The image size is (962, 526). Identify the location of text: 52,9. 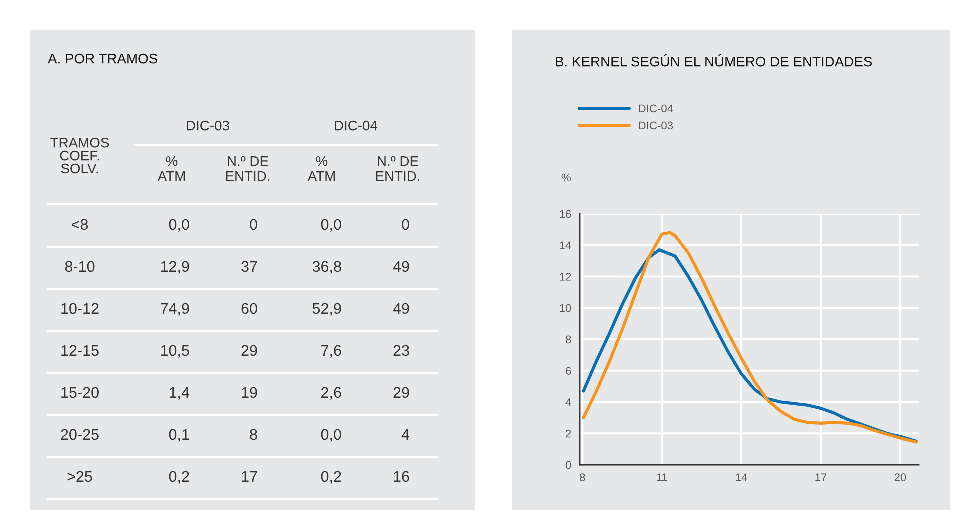
(327, 309).